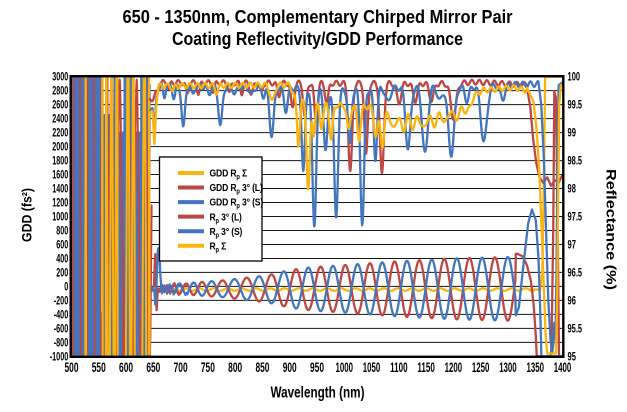  What do you see at coordinates (59, 357) in the screenshot?
I see `svg-text: -1000` at bounding box center [59, 357].